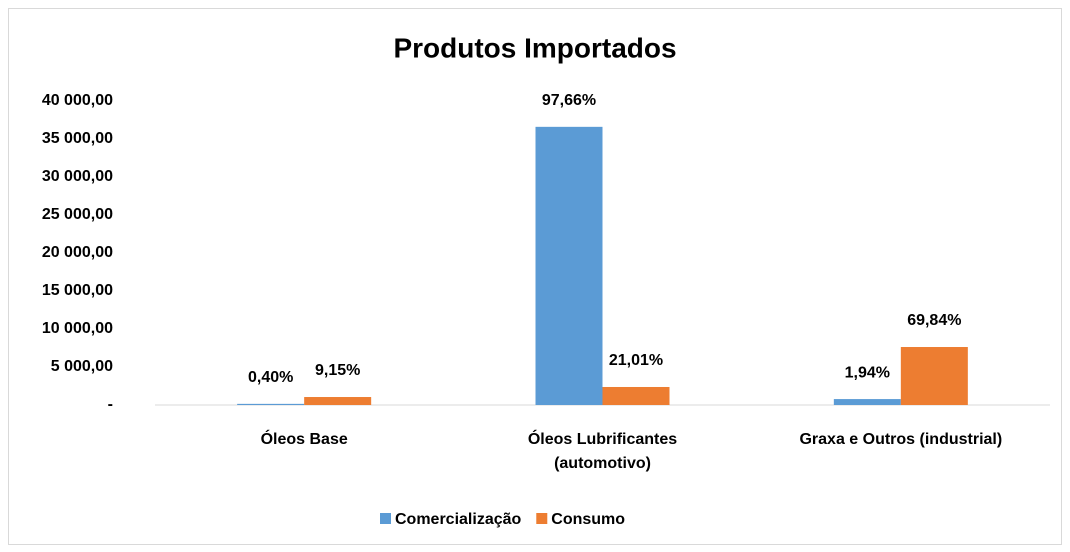 This screenshot has height=552, width=1070. Describe the element at coordinates (77, 176) in the screenshot. I see `y-tick-label: 30 000,00` at that location.